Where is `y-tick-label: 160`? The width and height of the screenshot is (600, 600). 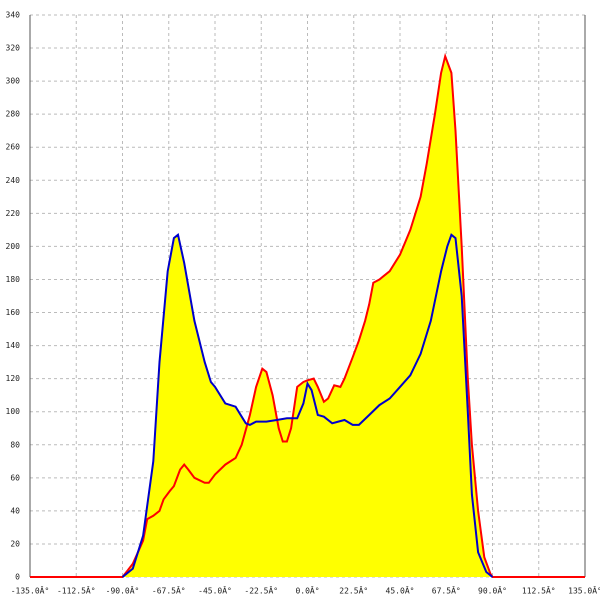
y-tick-label: 160 is located at coordinates (13, 312).